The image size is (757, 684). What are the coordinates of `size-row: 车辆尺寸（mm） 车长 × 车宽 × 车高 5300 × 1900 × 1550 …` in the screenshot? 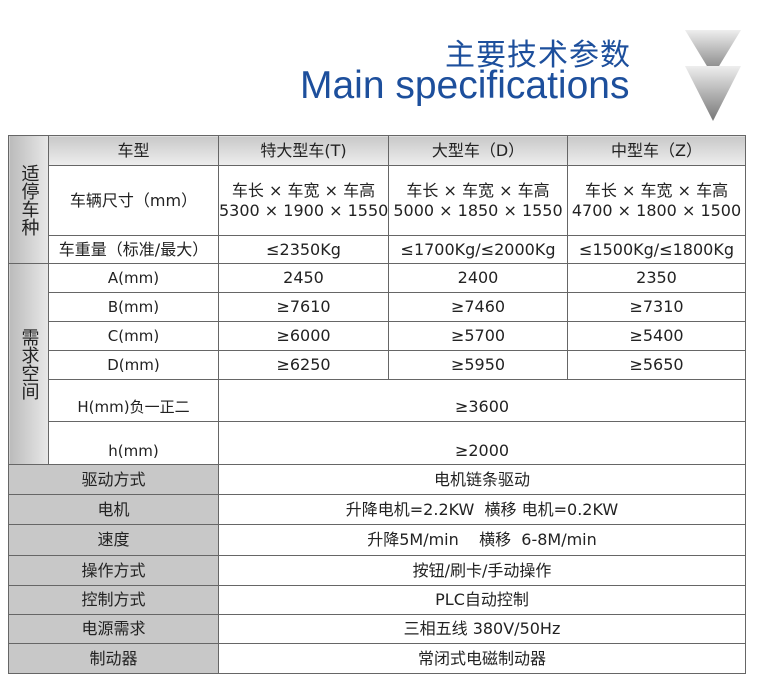 It's located at (377, 200).